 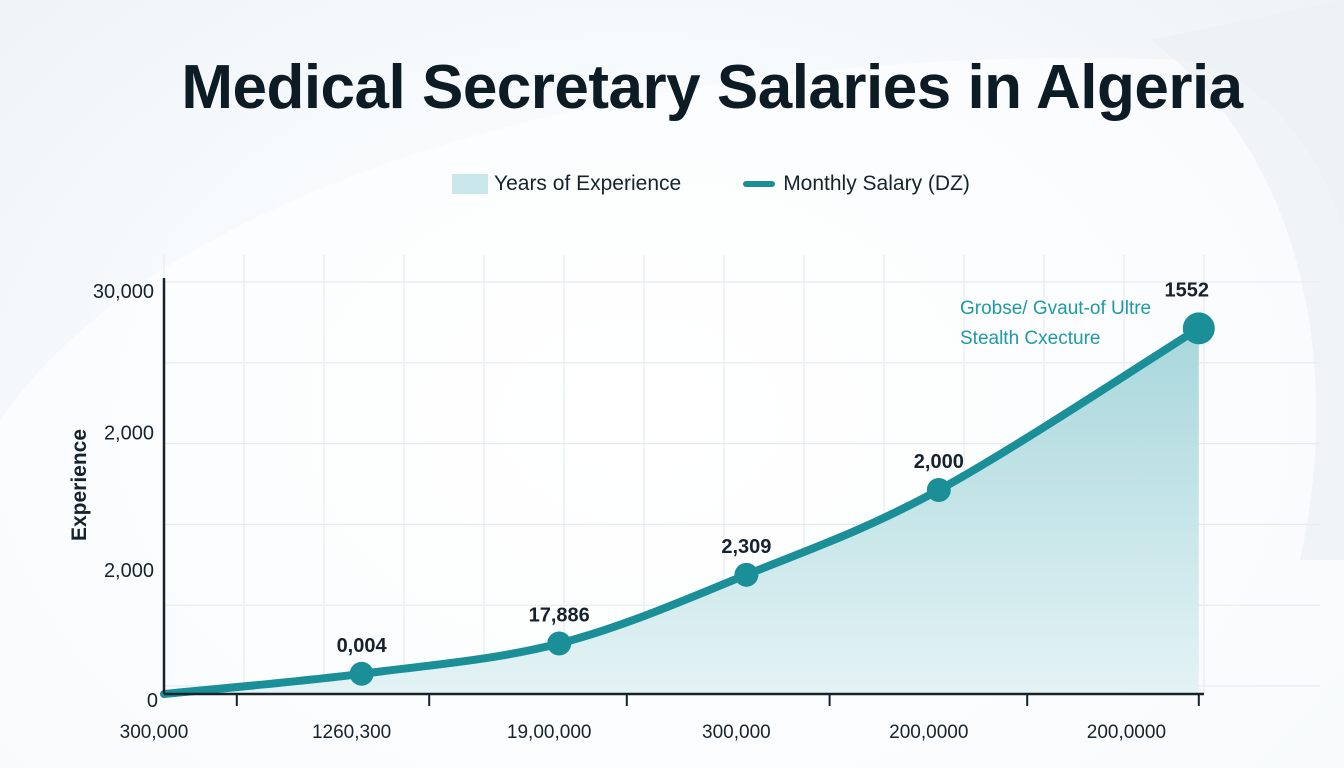 I want to click on x-tick-label: 19,00,000, so click(x=549, y=732).